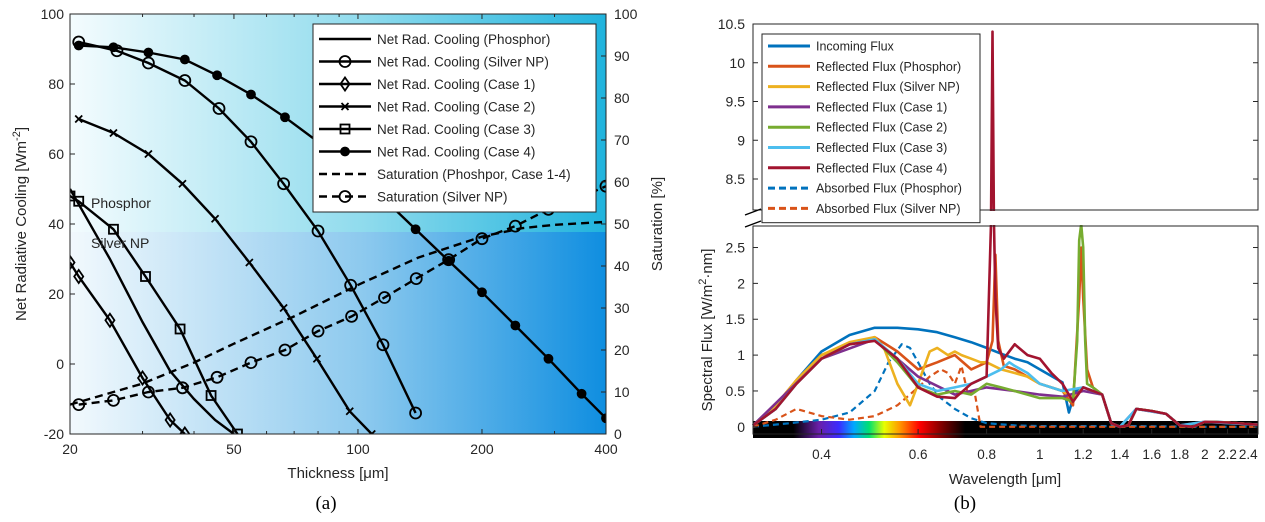 The image size is (1265, 522). What do you see at coordinates (622, 140) in the screenshot?
I see `y-right-tick-label: 70` at bounding box center [622, 140].